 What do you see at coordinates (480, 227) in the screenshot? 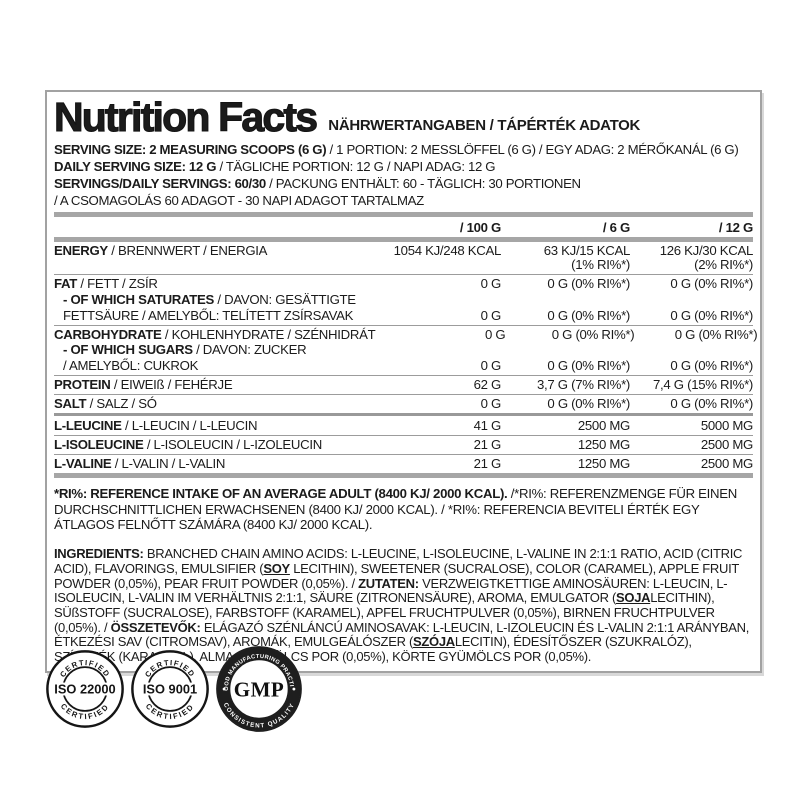
I see `column-header-100g: / 100 G` at bounding box center [480, 227].